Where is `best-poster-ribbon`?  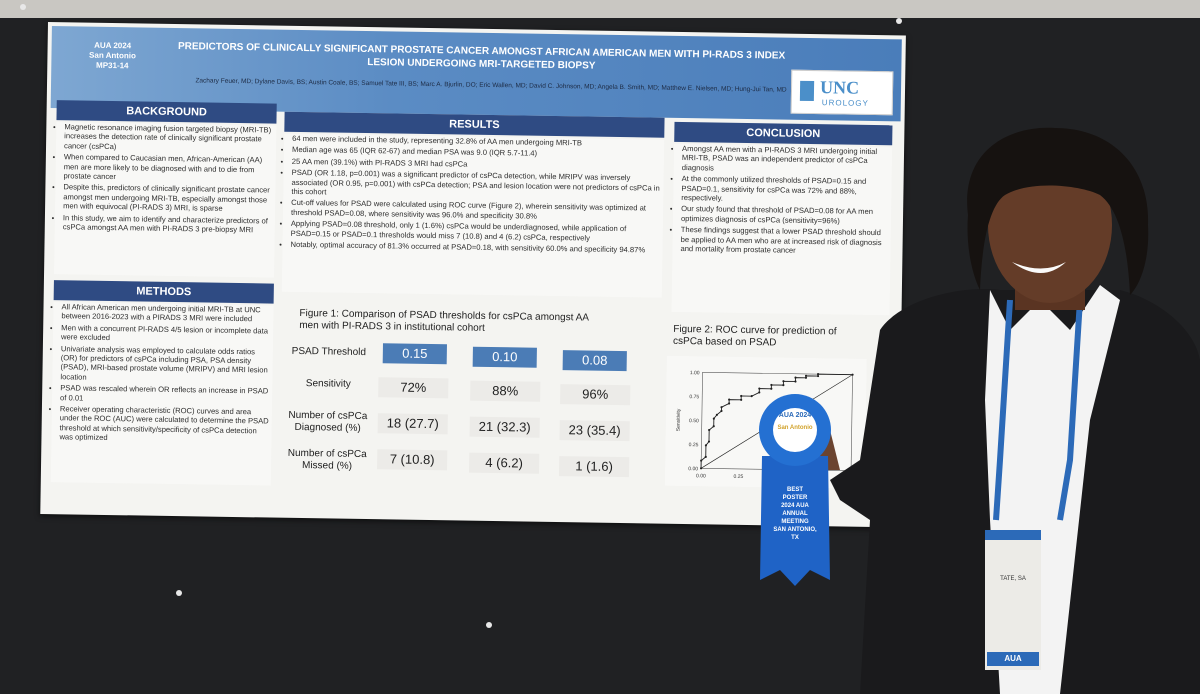 best-poster-ribbon is located at coordinates (795, 490).